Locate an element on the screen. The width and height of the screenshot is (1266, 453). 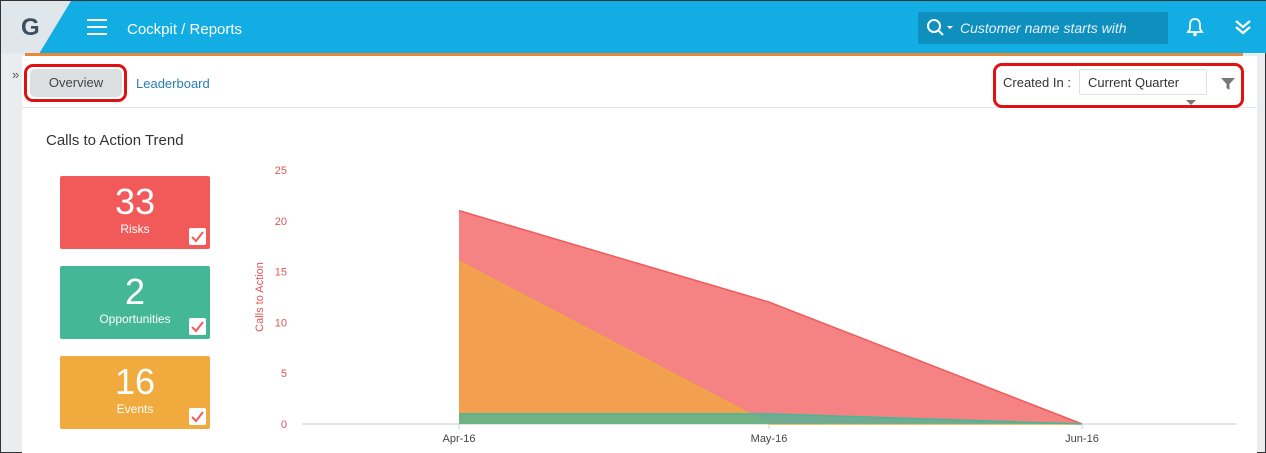
created-in-select: Current Quarter is located at coordinates (1143, 82).